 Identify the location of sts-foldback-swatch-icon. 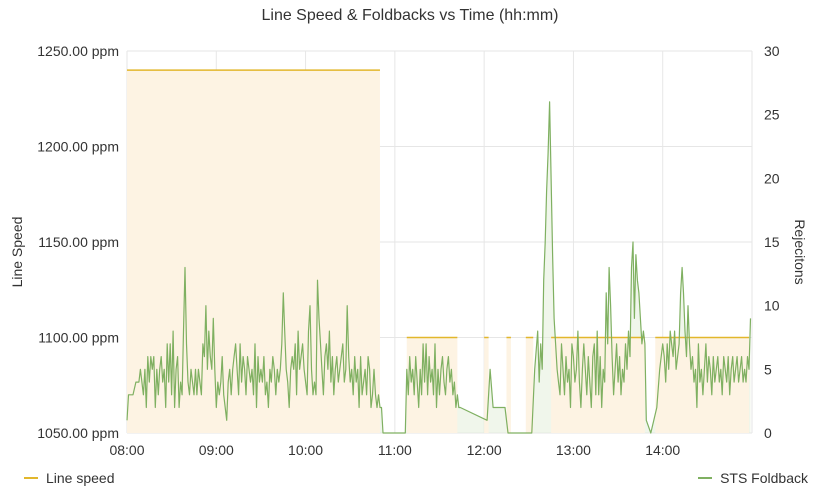
(705, 478).